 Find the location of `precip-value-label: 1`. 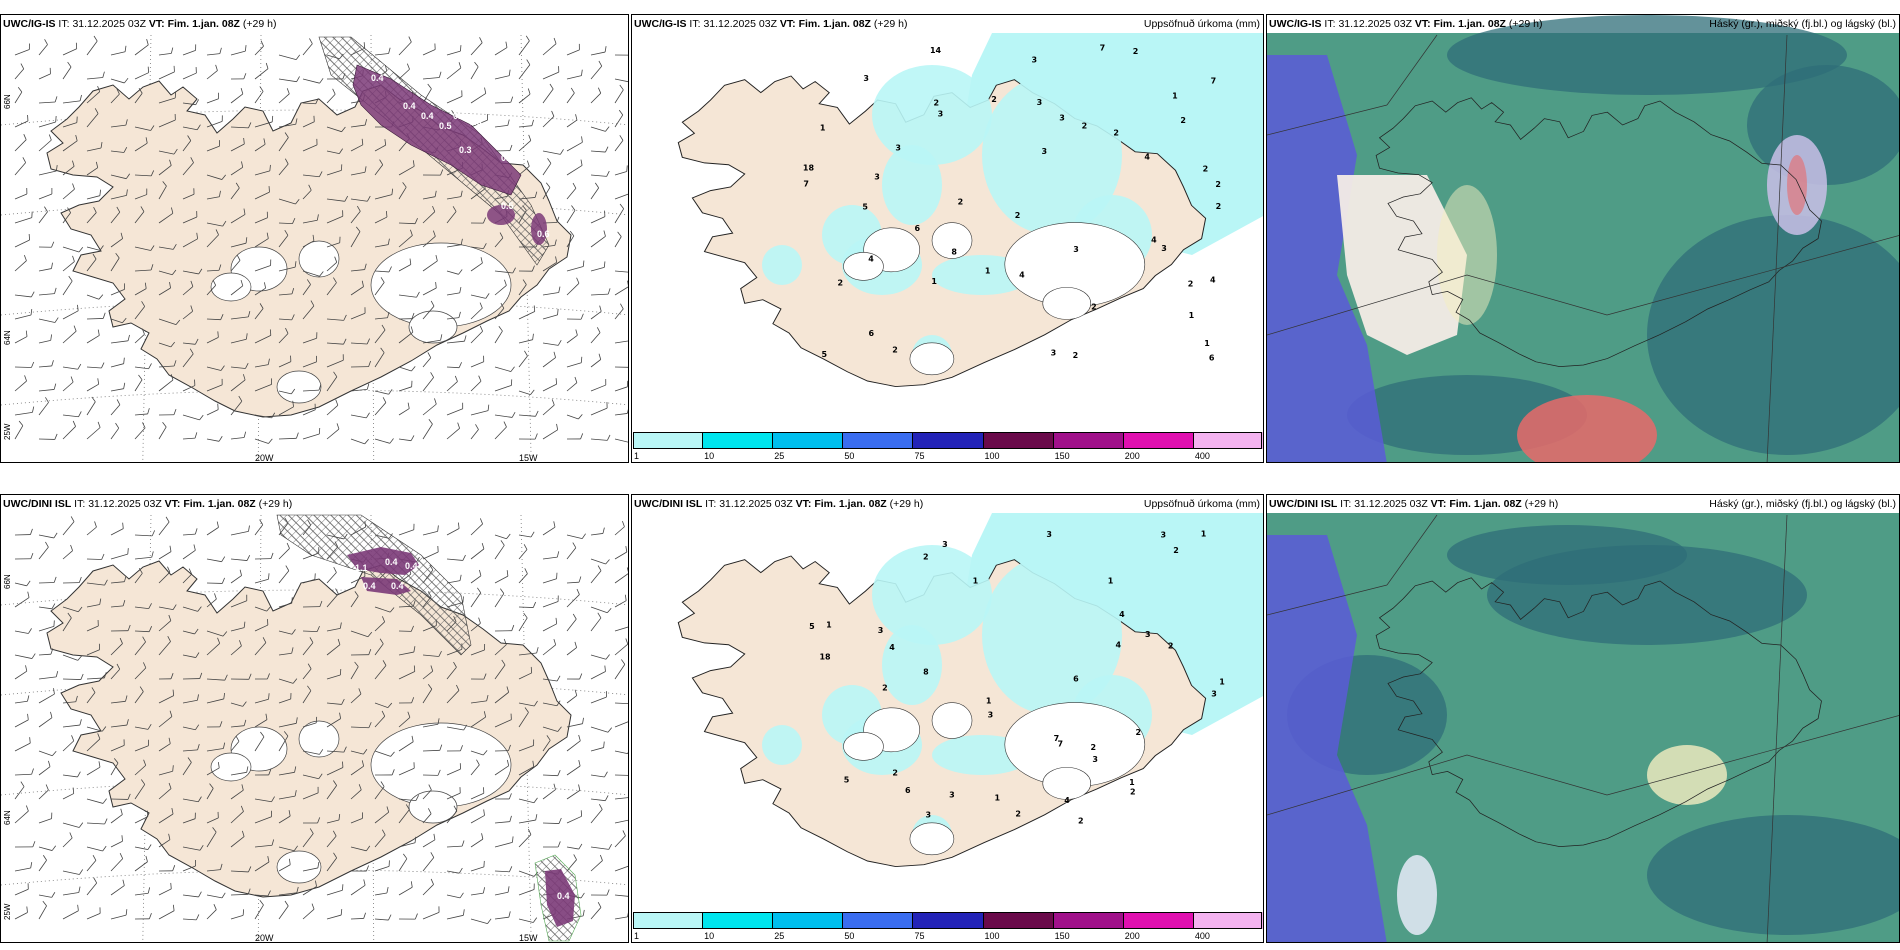

precip-value-label: 1 is located at coordinates (1222, 682).